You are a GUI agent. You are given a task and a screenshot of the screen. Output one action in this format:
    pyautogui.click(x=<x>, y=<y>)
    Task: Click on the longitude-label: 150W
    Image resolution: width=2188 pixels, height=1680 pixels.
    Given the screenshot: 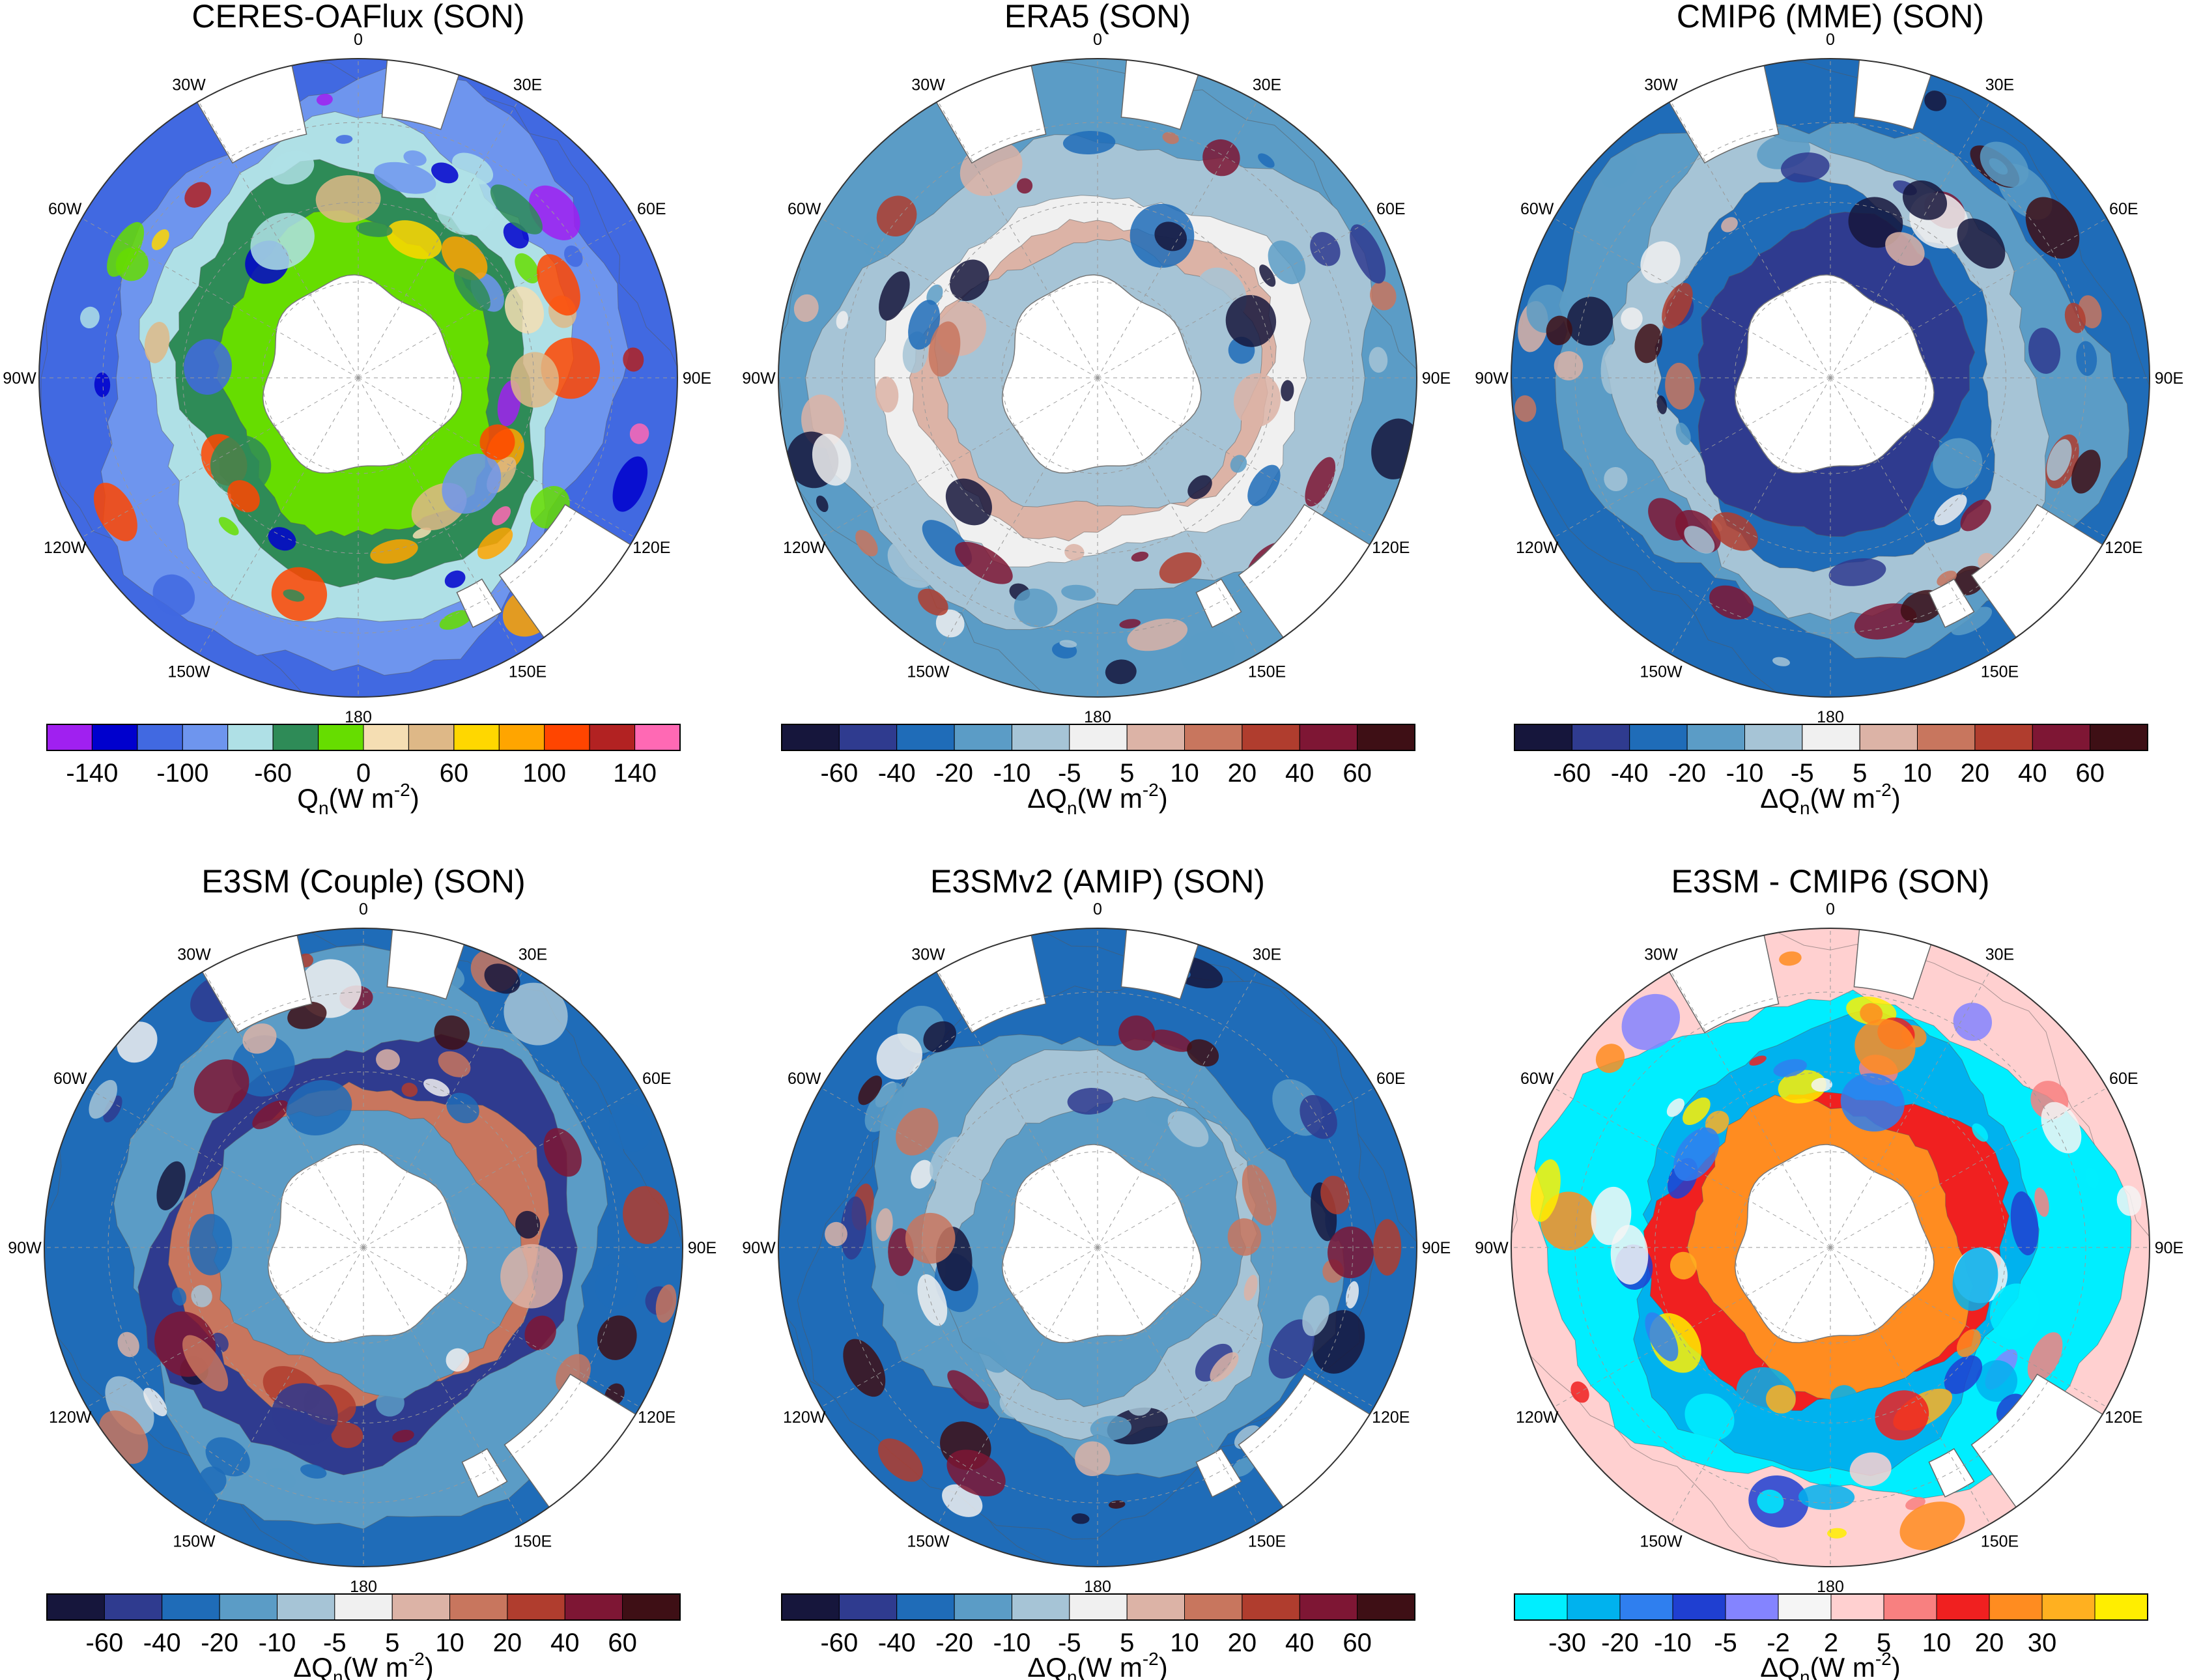 What is the action you would take?
    pyautogui.click(x=928, y=672)
    